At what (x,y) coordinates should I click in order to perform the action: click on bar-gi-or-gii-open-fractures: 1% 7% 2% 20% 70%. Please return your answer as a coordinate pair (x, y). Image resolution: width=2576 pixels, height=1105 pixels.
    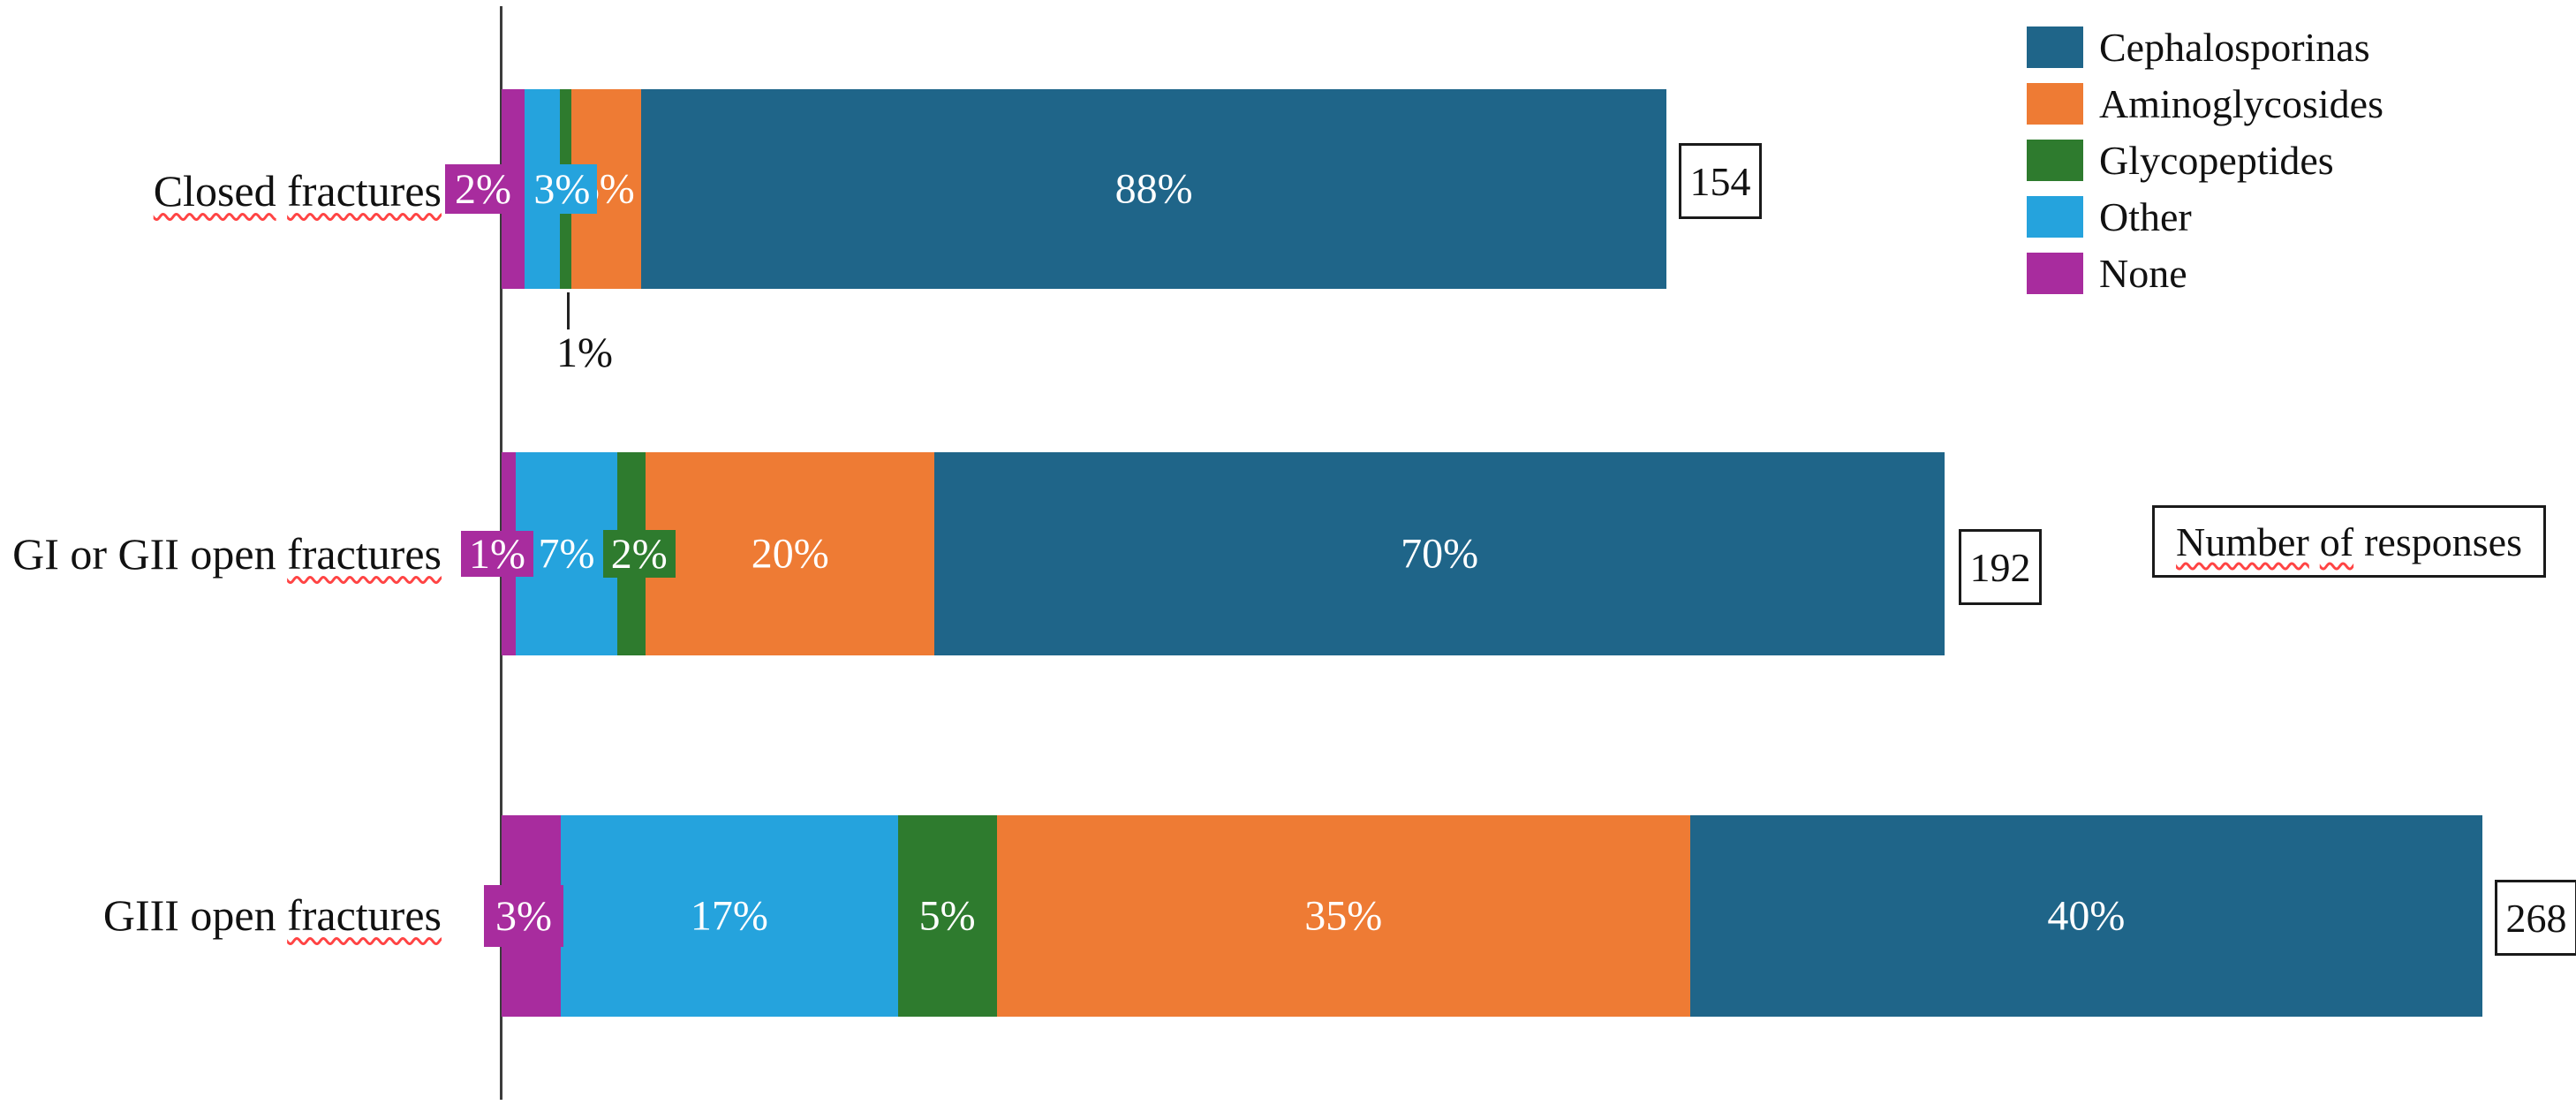
    Looking at the image, I should click on (1203, 553).